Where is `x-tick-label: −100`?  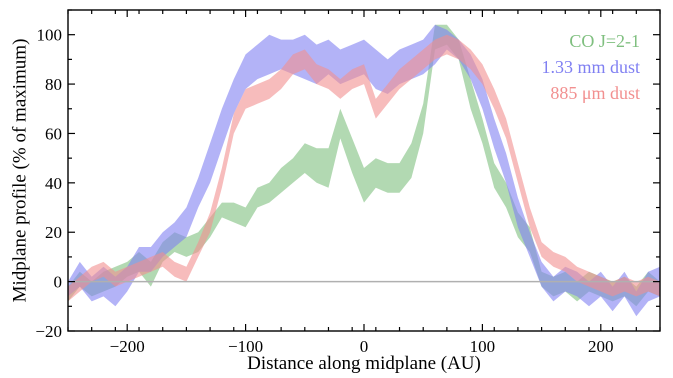 x-tick-label: −100 is located at coordinates (245, 346).